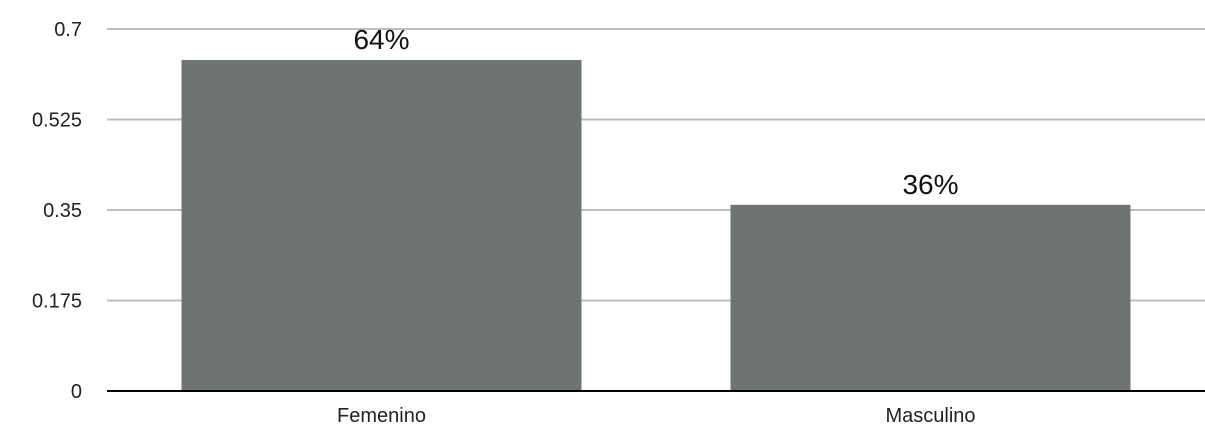 Image resolution: width=1205 pixels, height=432 pixels. What do you see at coordinates (656, 416) in the screenshot?
I see `x-axis-tick-labels: Femenino Masculino` at bounding box center [656, 416].